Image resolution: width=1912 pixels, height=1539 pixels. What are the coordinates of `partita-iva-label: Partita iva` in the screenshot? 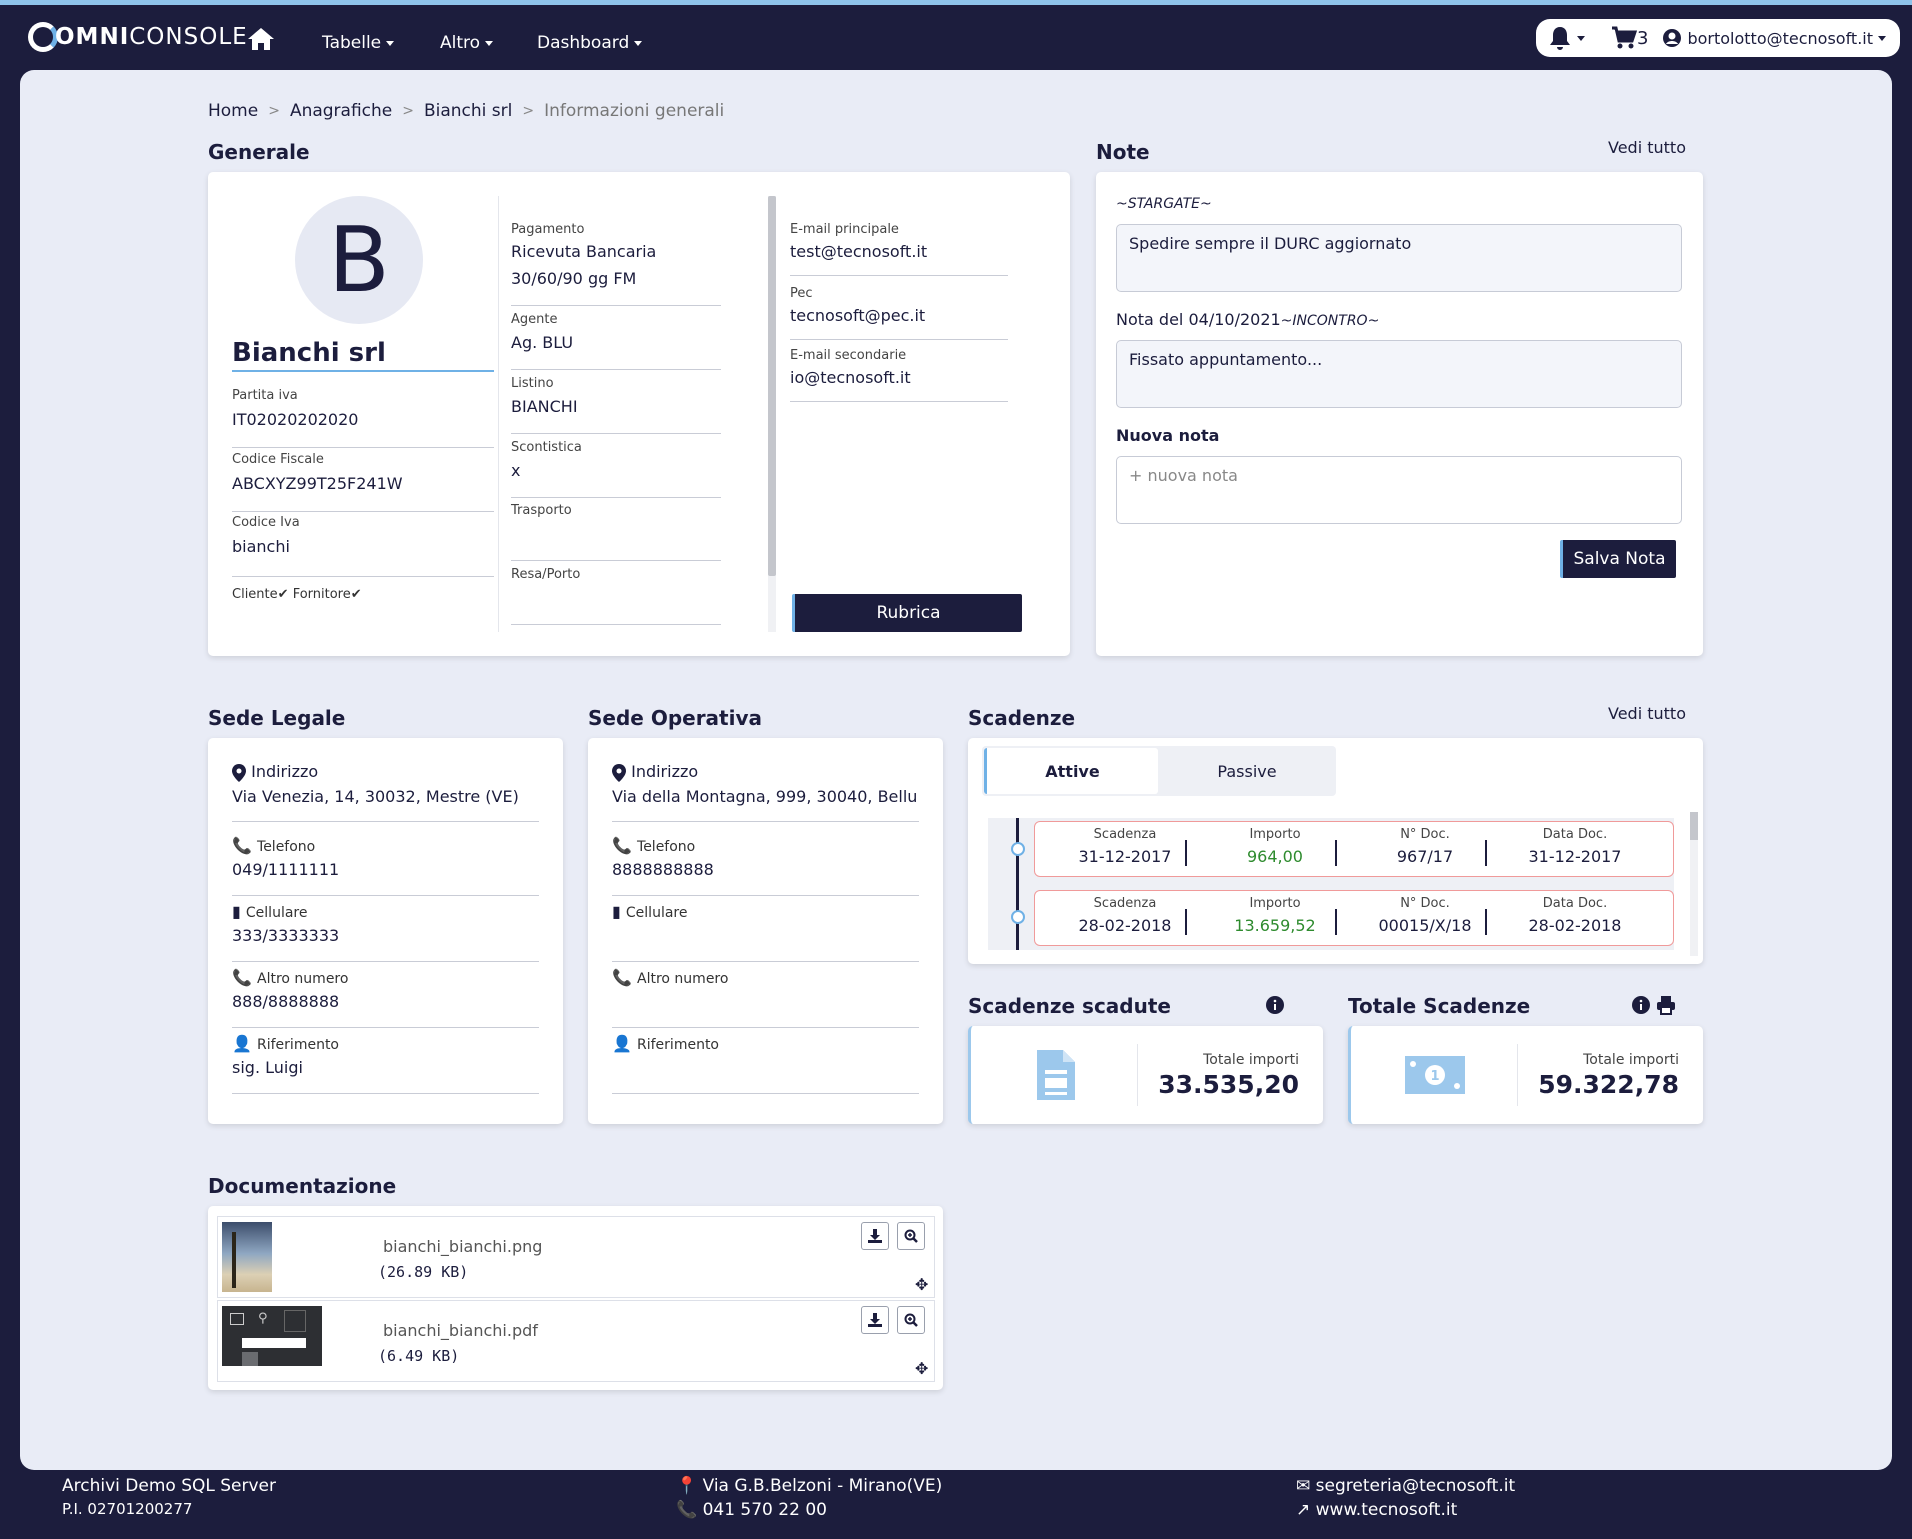 It's located at (265, 395).